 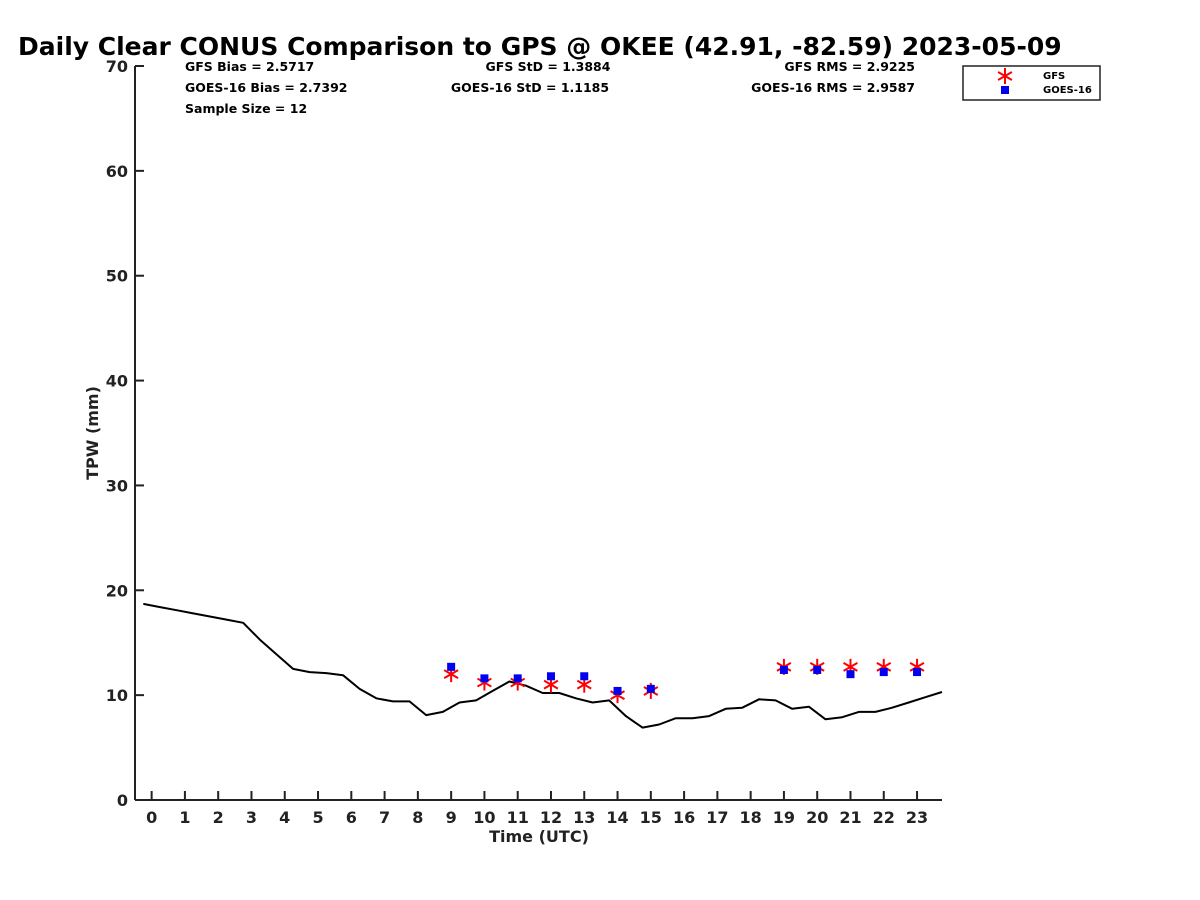 I want to click on gps-line-series, so click(x=543, y=665).